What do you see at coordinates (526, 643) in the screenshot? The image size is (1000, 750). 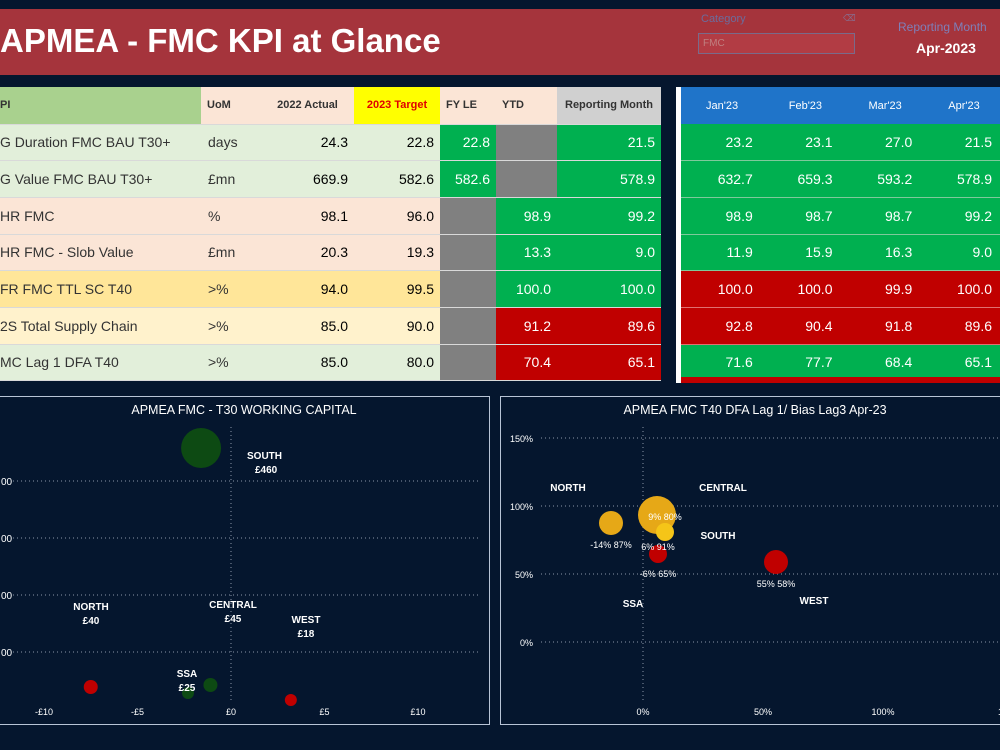 I see `y-tick-label: 0%` at bounding box center [526, 643].